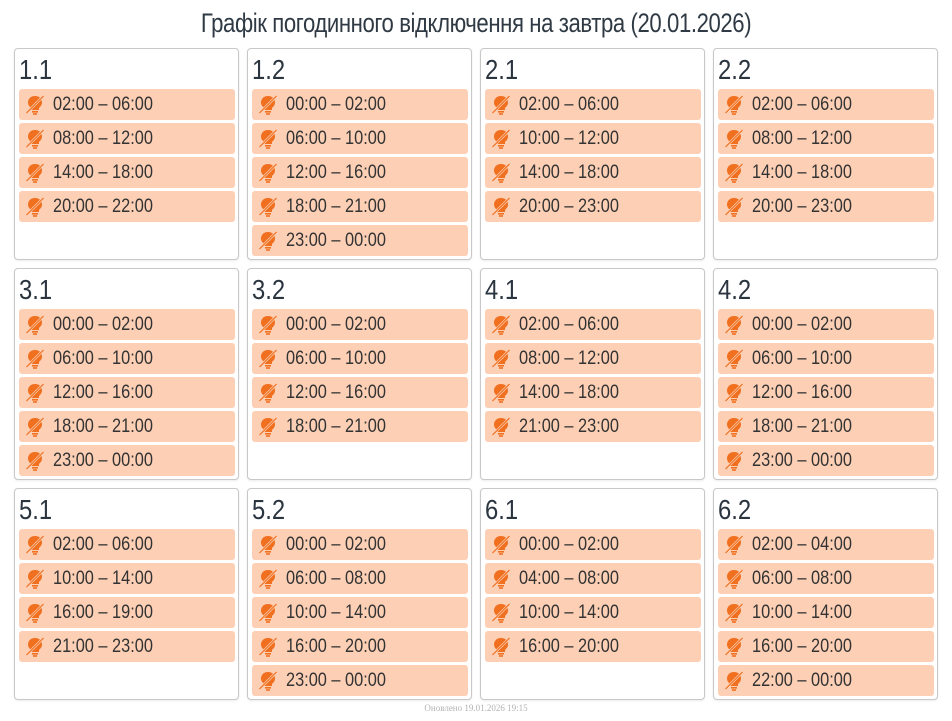 The height and width of the screenshot is (721, 952). I want to click on outage-time-range: 20:00 – 23:00, so click(569, 206).